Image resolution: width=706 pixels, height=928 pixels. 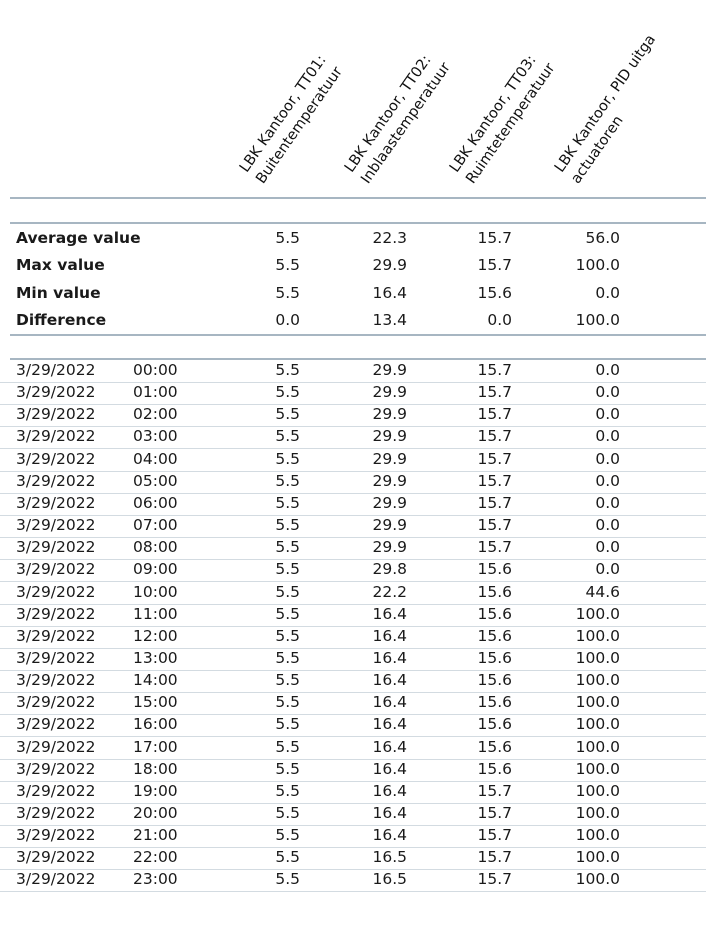 What do you see at coordinates (353, 771) in the screenshot?
I see `table-row: 3/29/2022 18:00 5.5 16.4 15.6 100.0` at bounding box center [353, 771].